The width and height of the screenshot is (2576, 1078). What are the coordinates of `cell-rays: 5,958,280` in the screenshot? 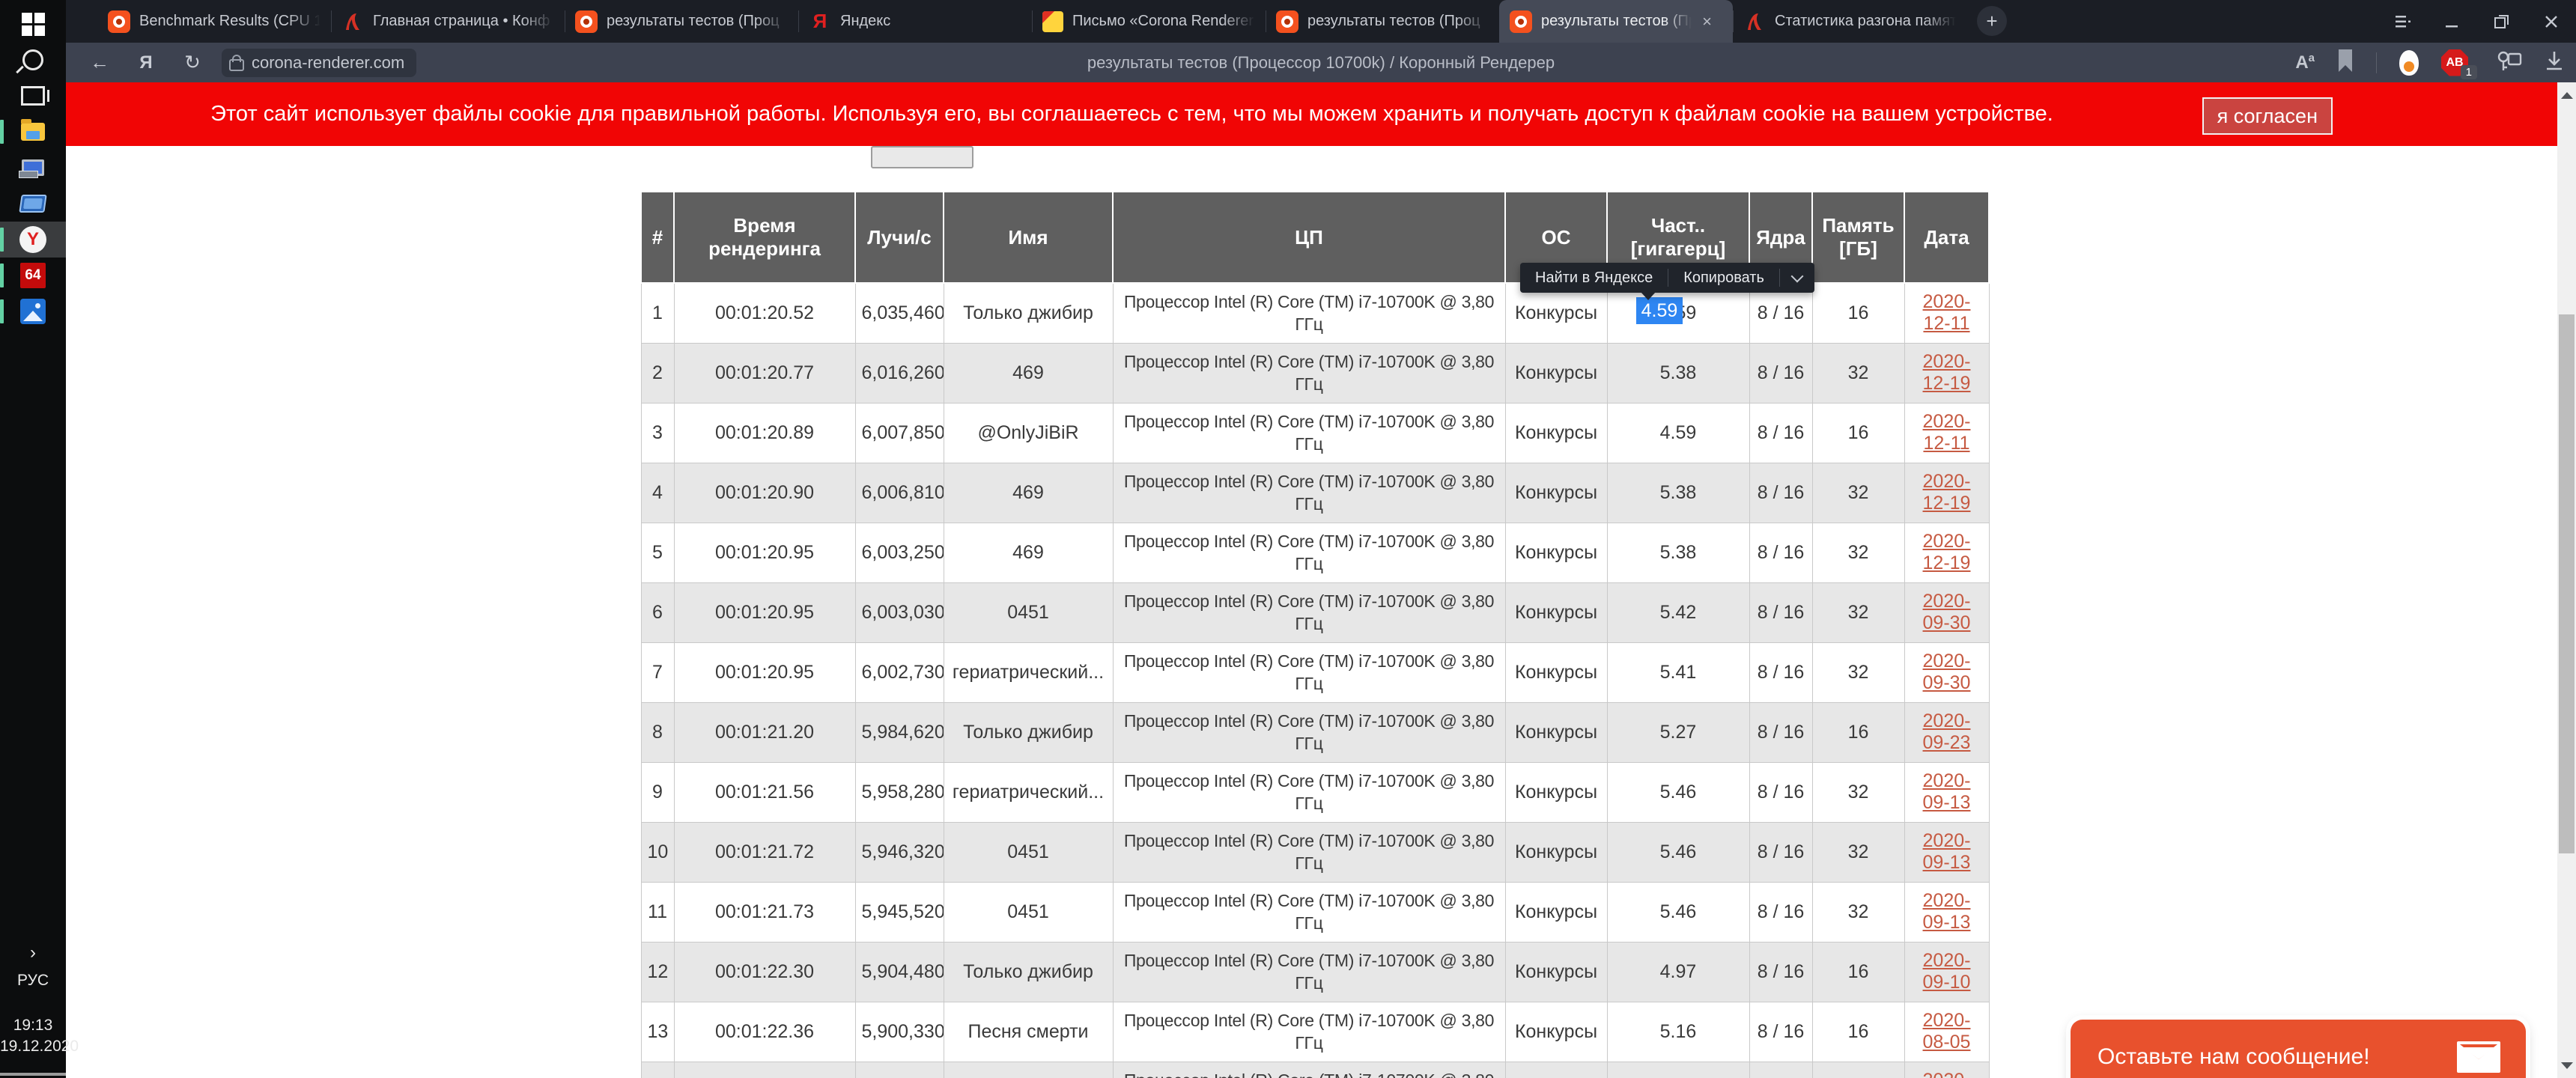 It's located at (899, 792).